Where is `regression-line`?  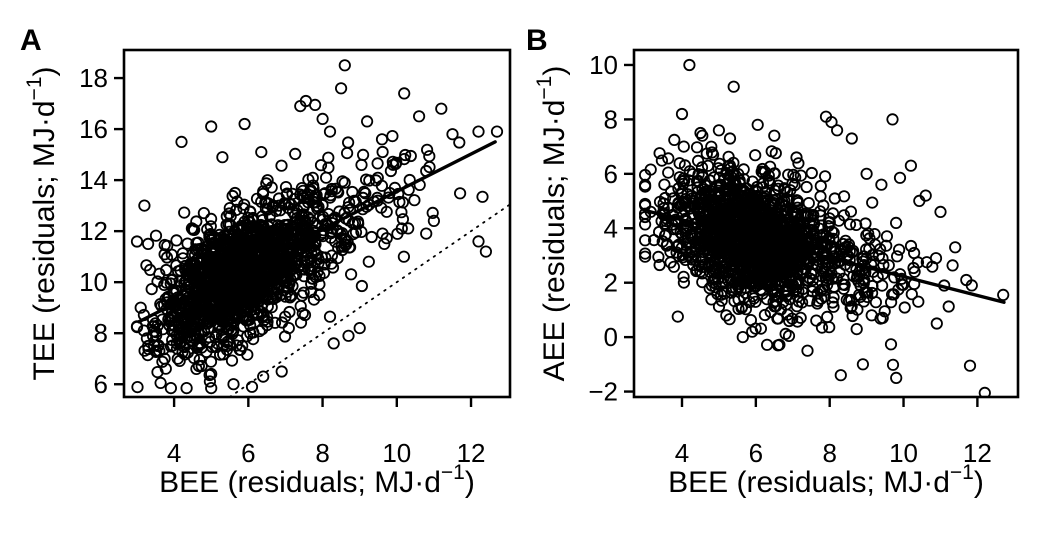 regression-line is located at coordinates (317, 232).